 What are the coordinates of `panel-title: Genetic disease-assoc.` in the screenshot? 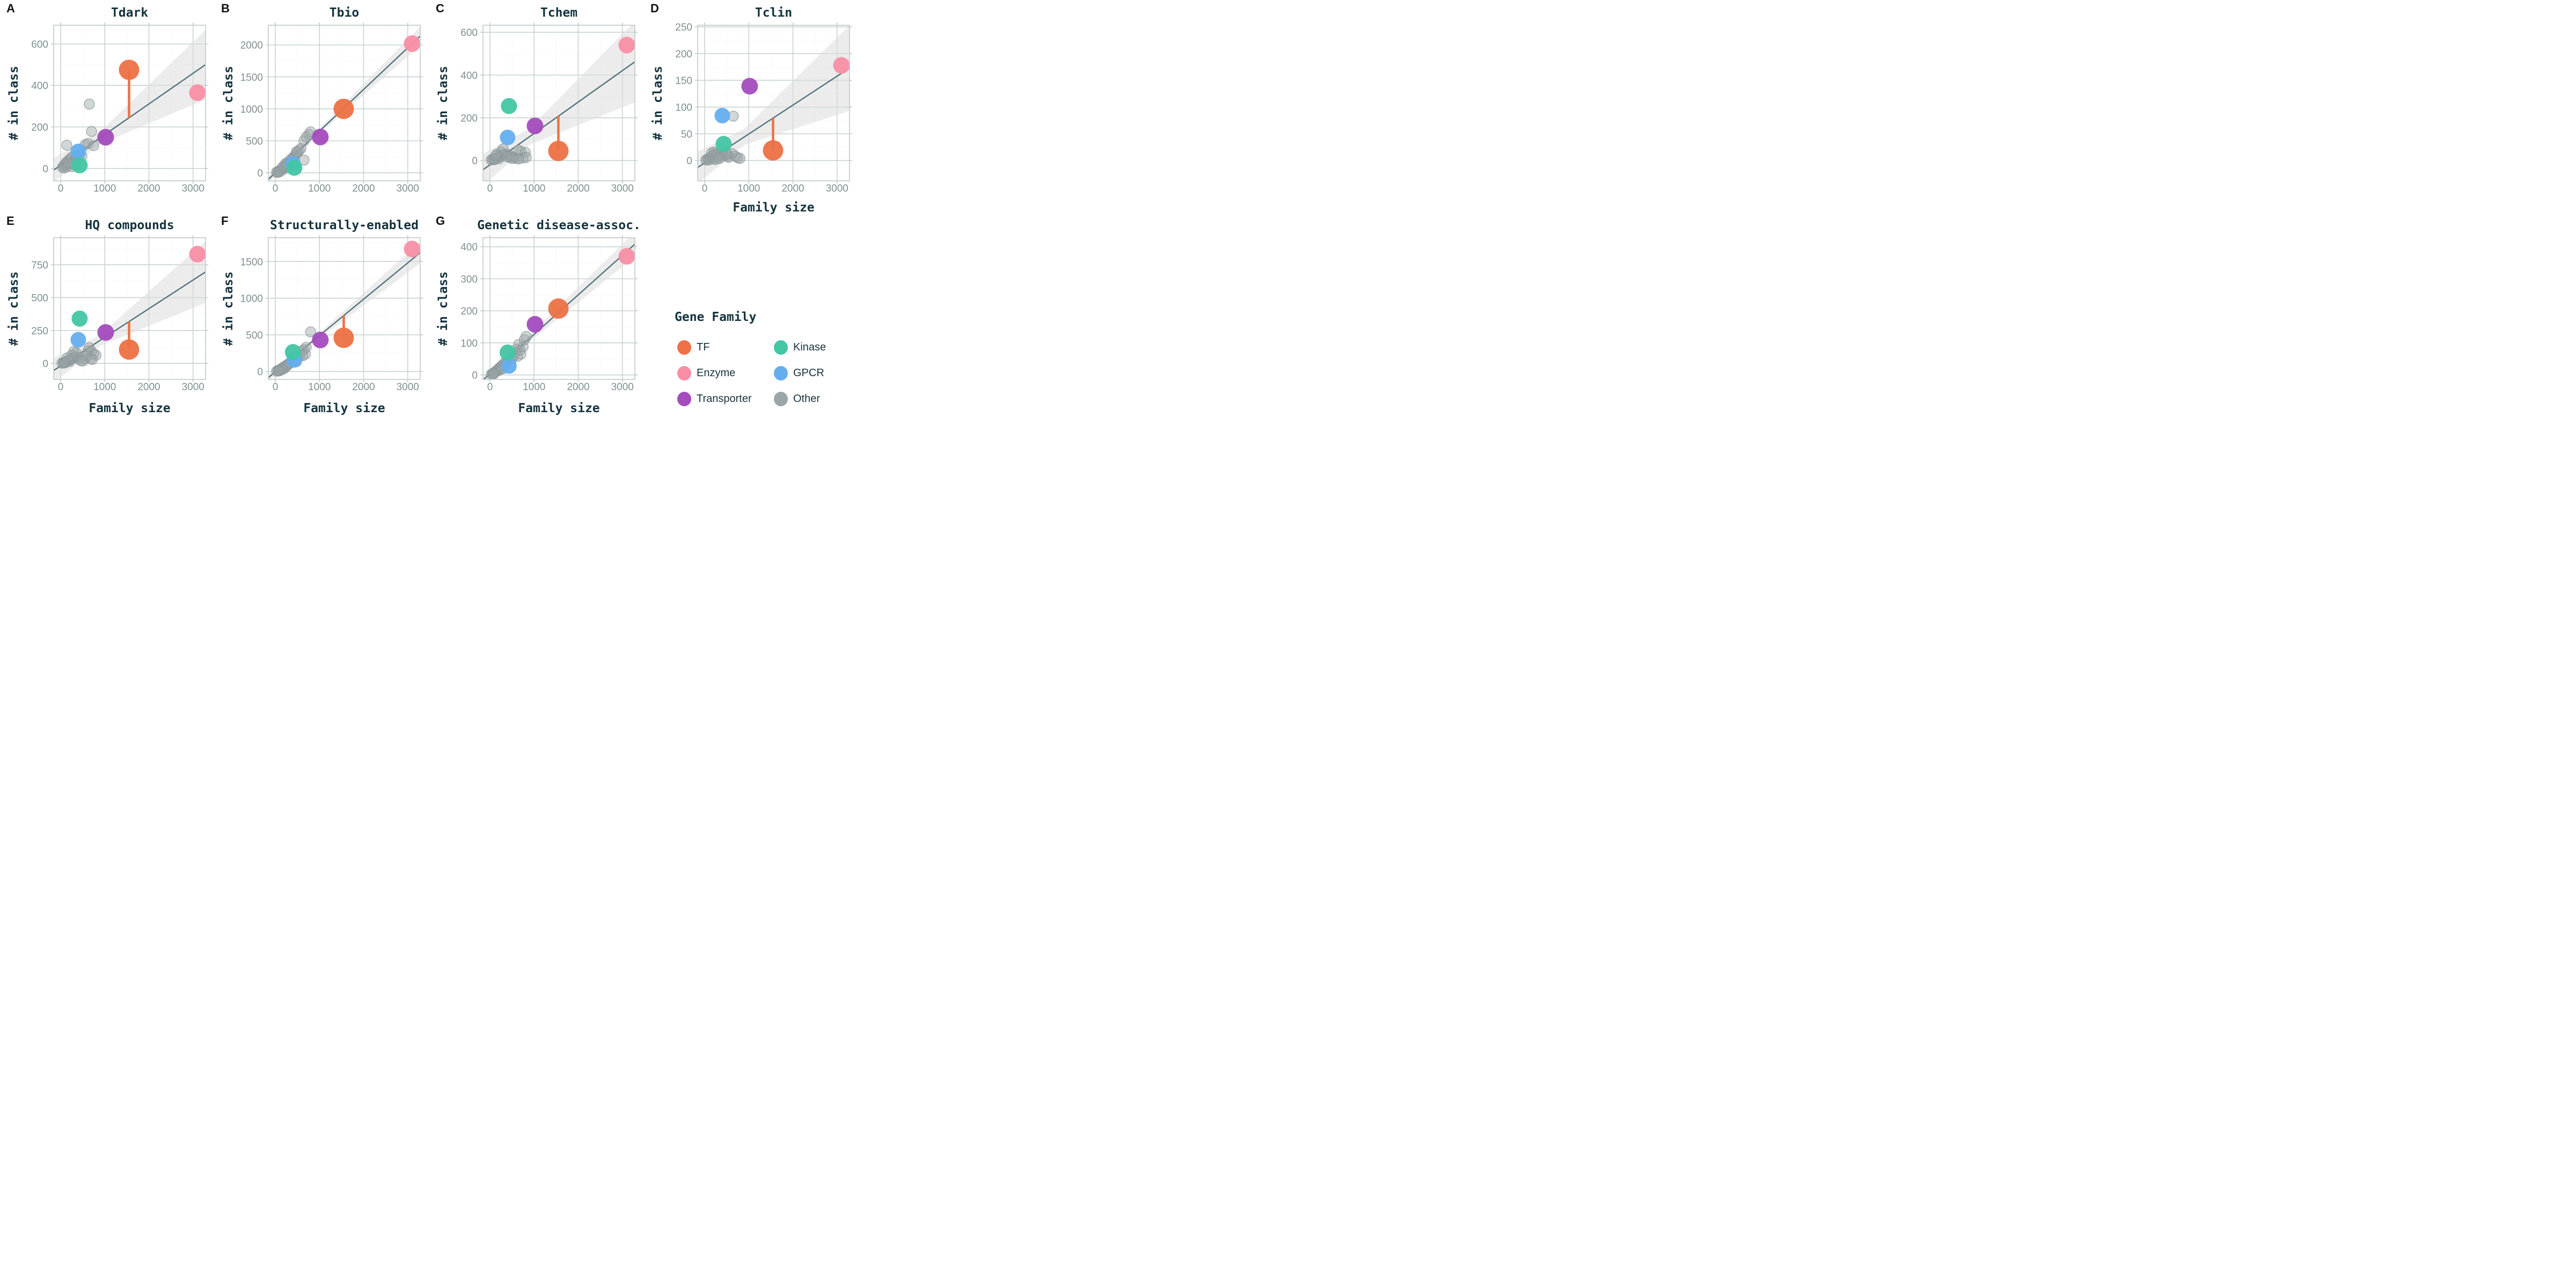 It's located at (559, 225).